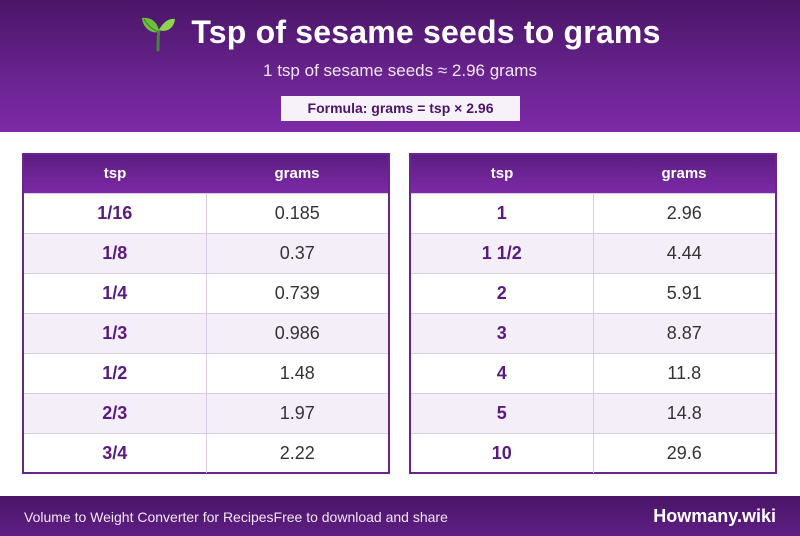 This screenshot has height=536, width=800. I want to click on tsp-cell: 1, so click(502, 213).